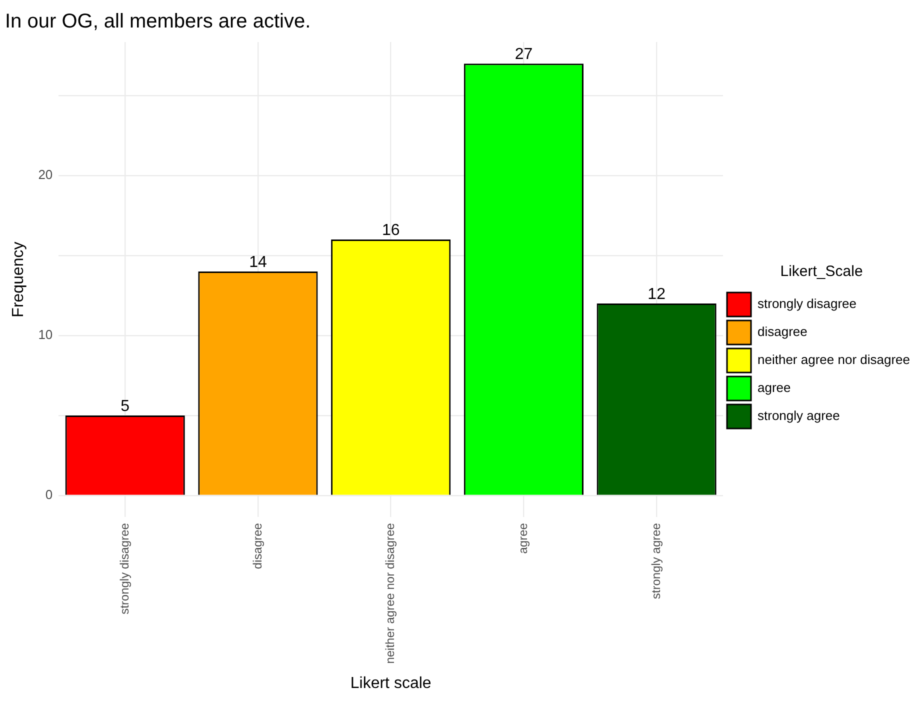 The image size is (922, 702). Describe the element at coordinates (834, 360) in the screenshot. I see `legend-label: neither agree nor disagree` at that location.